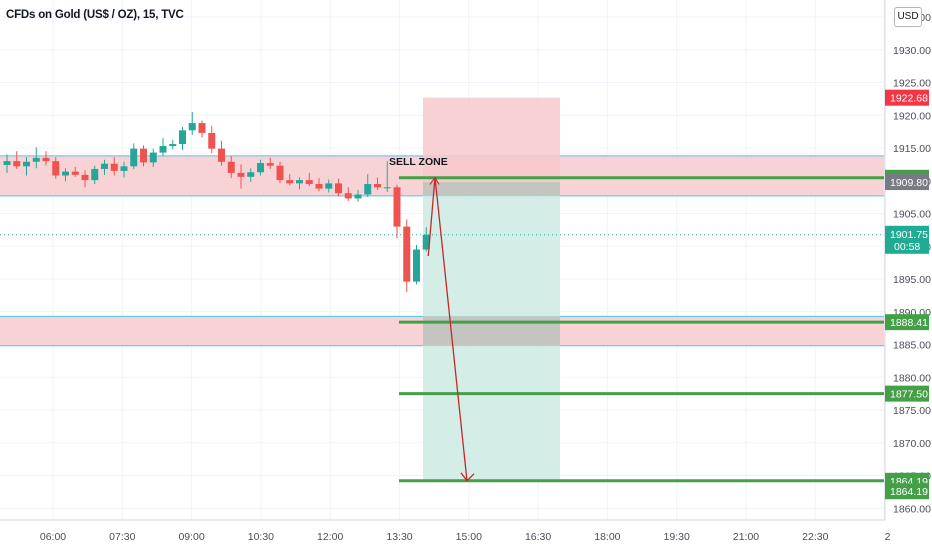  What do you see at coordinates (912, 509) in the screenshot?
I see `price-tick-label: 1860.00` at bounding box center [912, 509].